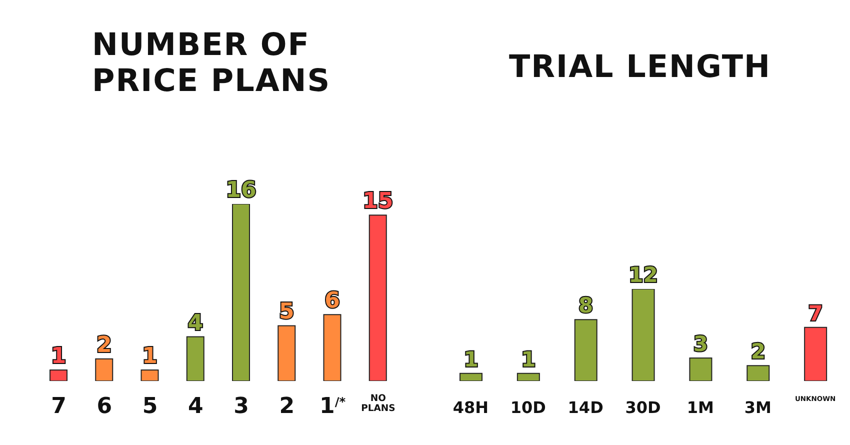 The image size is (850, 445). I want to click on x-tick-label: 5, so click(150, 406).